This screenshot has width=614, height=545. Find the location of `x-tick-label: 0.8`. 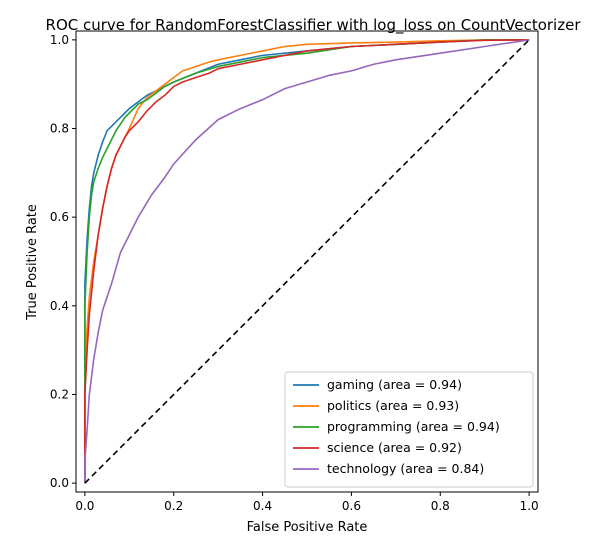

x-tick-label: 0.8 is located at coordinates (440, 506).